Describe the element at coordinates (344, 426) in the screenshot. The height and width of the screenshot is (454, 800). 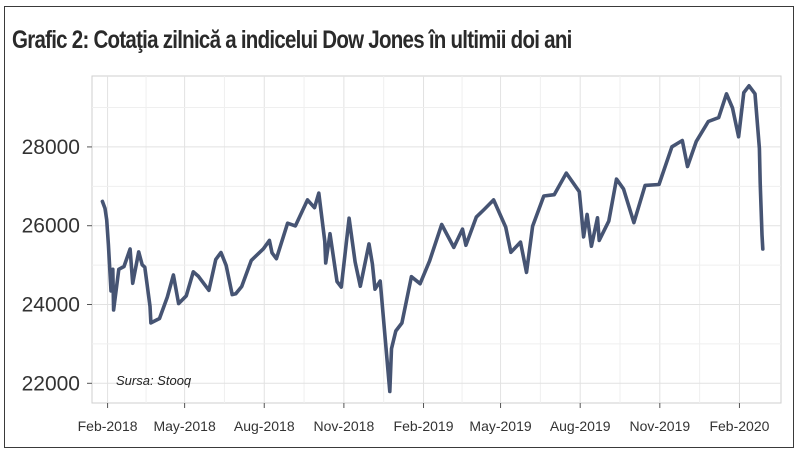
I see `x-tick-label: Nov-2018` at that location.